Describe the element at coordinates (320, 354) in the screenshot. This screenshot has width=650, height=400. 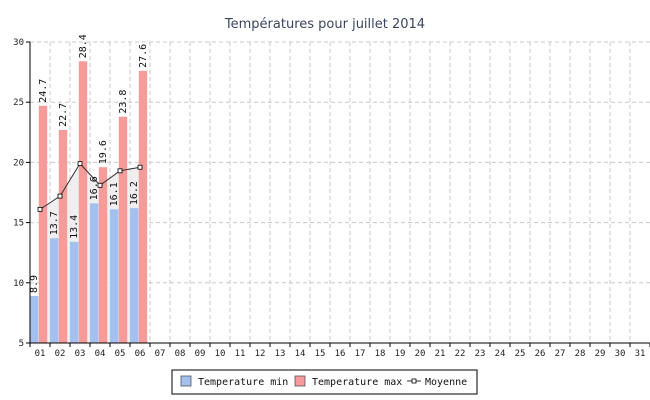
I see `x-tick-label: 15` at that location.